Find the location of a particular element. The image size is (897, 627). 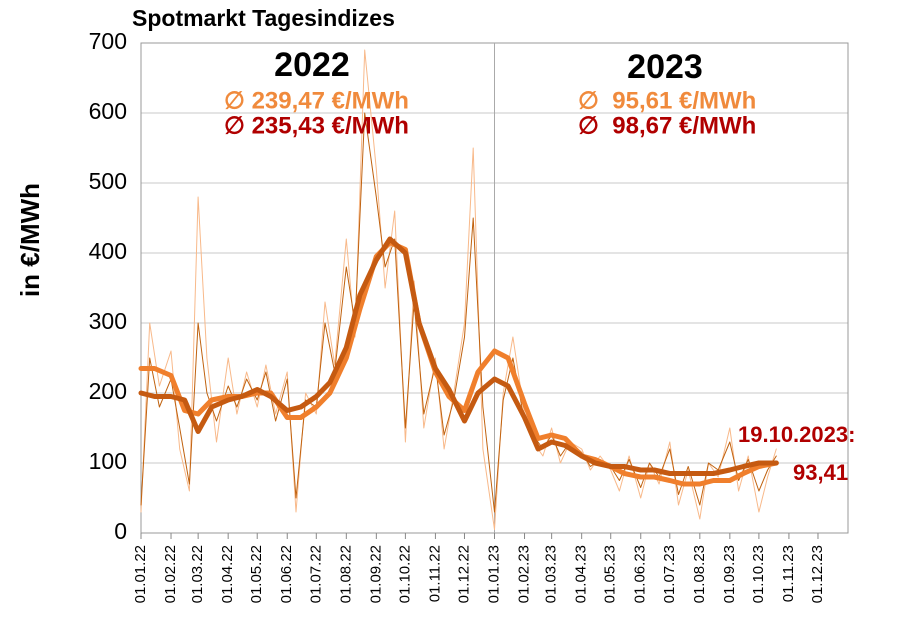

x-tick-label: 01.02.22 is located at coordinates (170, 574).